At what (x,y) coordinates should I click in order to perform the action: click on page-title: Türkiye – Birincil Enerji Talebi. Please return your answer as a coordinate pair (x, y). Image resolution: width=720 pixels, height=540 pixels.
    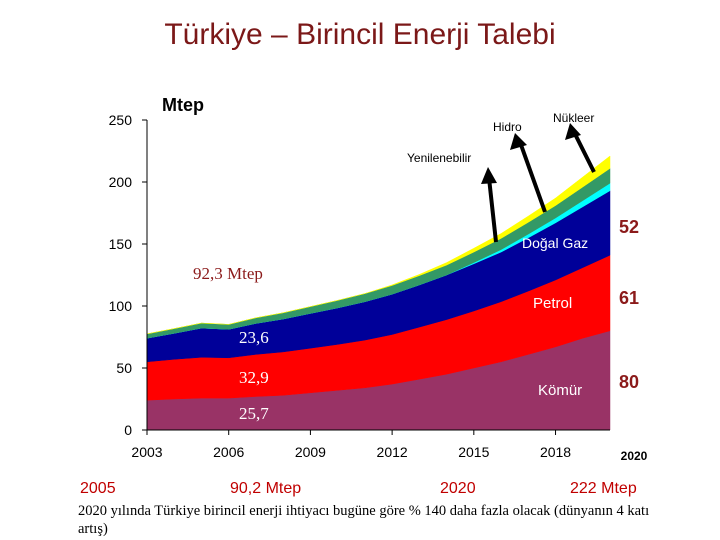
    Looking at the image, I should click on (360, 34).